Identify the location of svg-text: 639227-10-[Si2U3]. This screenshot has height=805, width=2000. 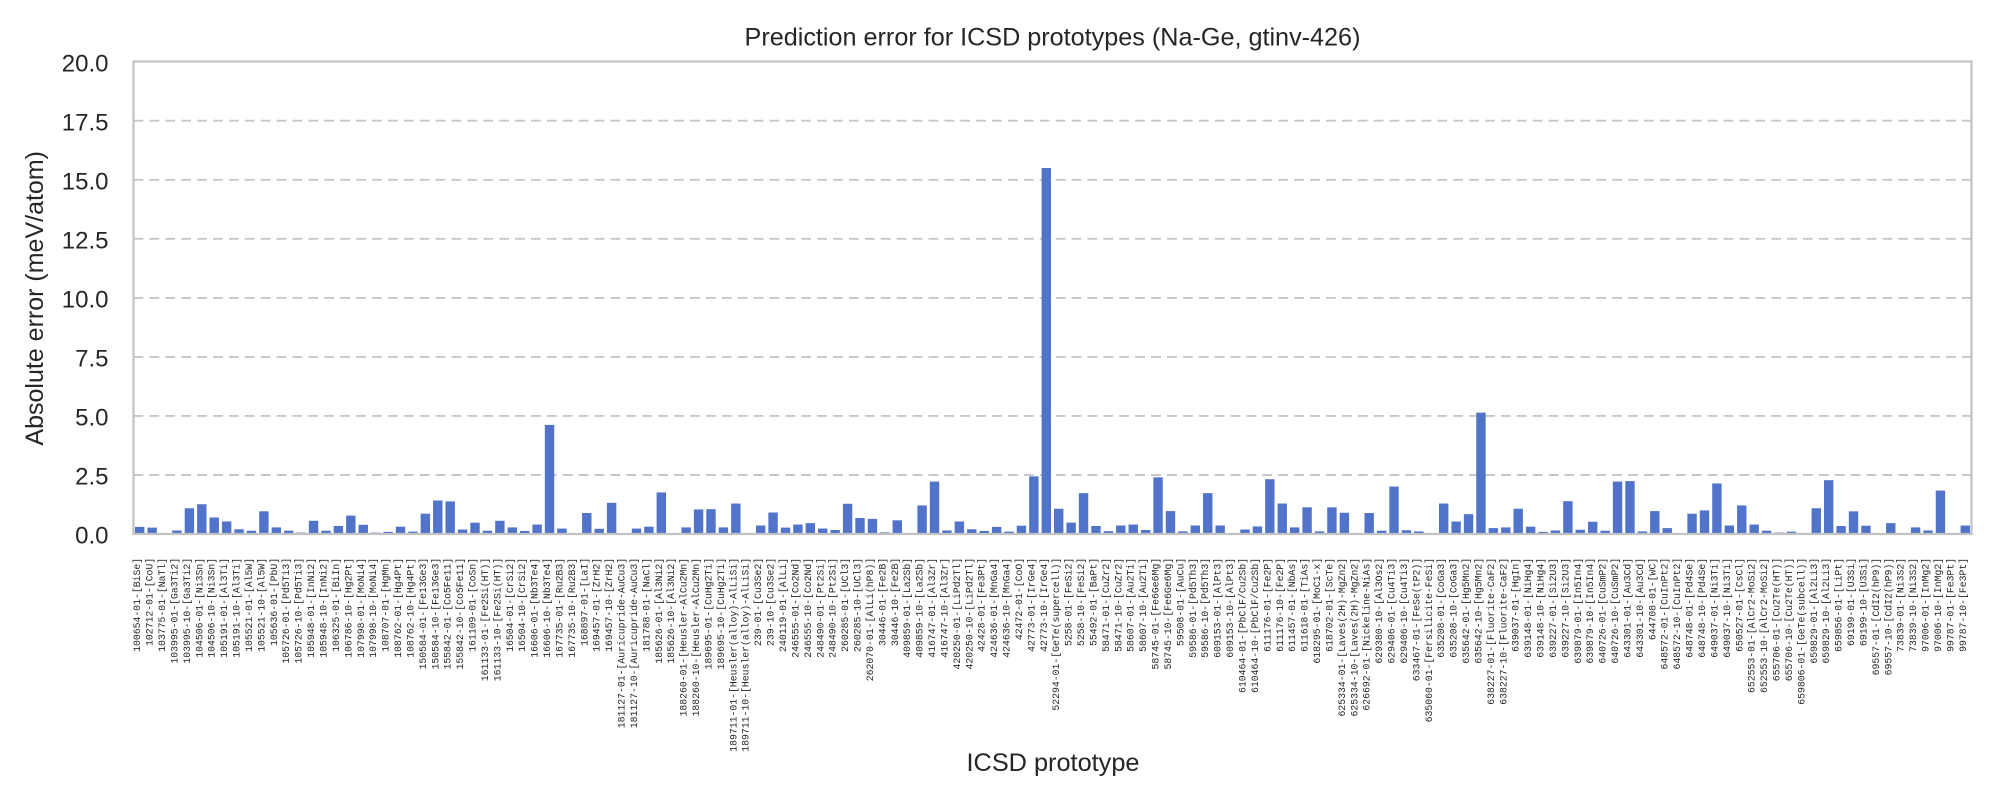
(1565, 608).